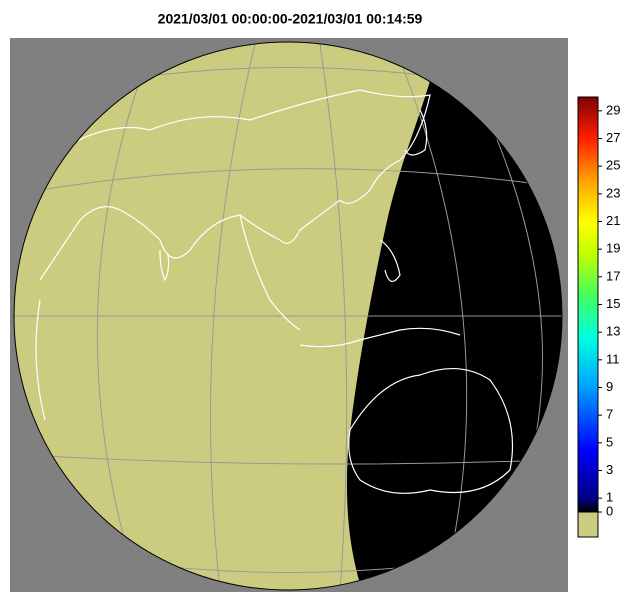 The image size is (626, 605). Describe the element at coordinates (609, 386) in the screenshot. I see `colorbar-tick-label: 9` at that location.